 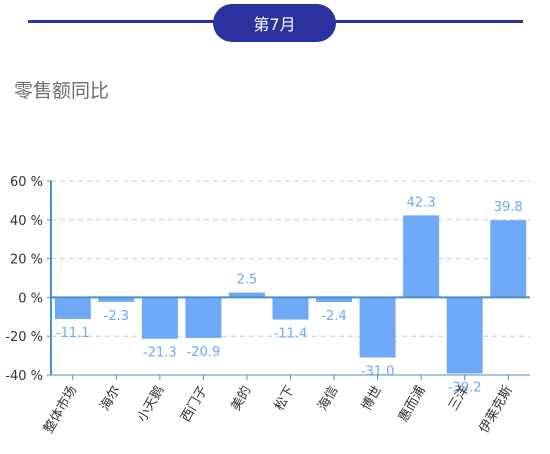 What do you see at coordinates (465, 387) in the screenshot?
I see `value-label: -39.2` at bounding box center [465, 387].